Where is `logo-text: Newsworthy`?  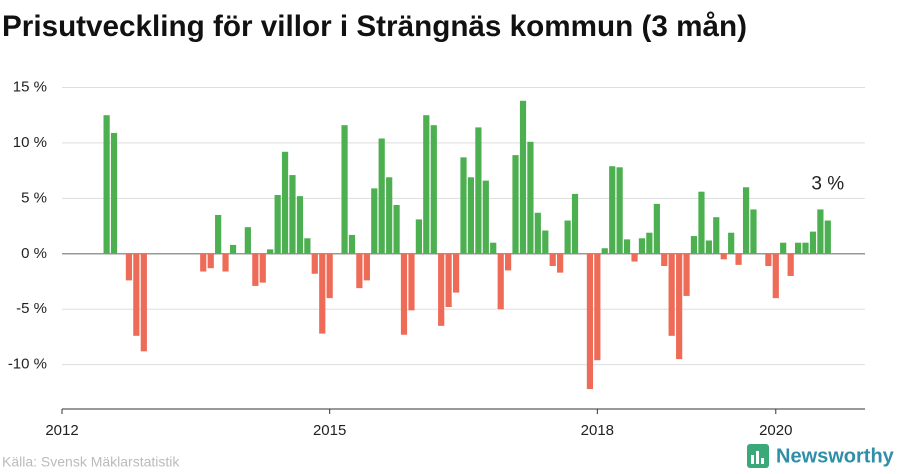
logo-text: Newsworthy is located at coordinates (835, 456).